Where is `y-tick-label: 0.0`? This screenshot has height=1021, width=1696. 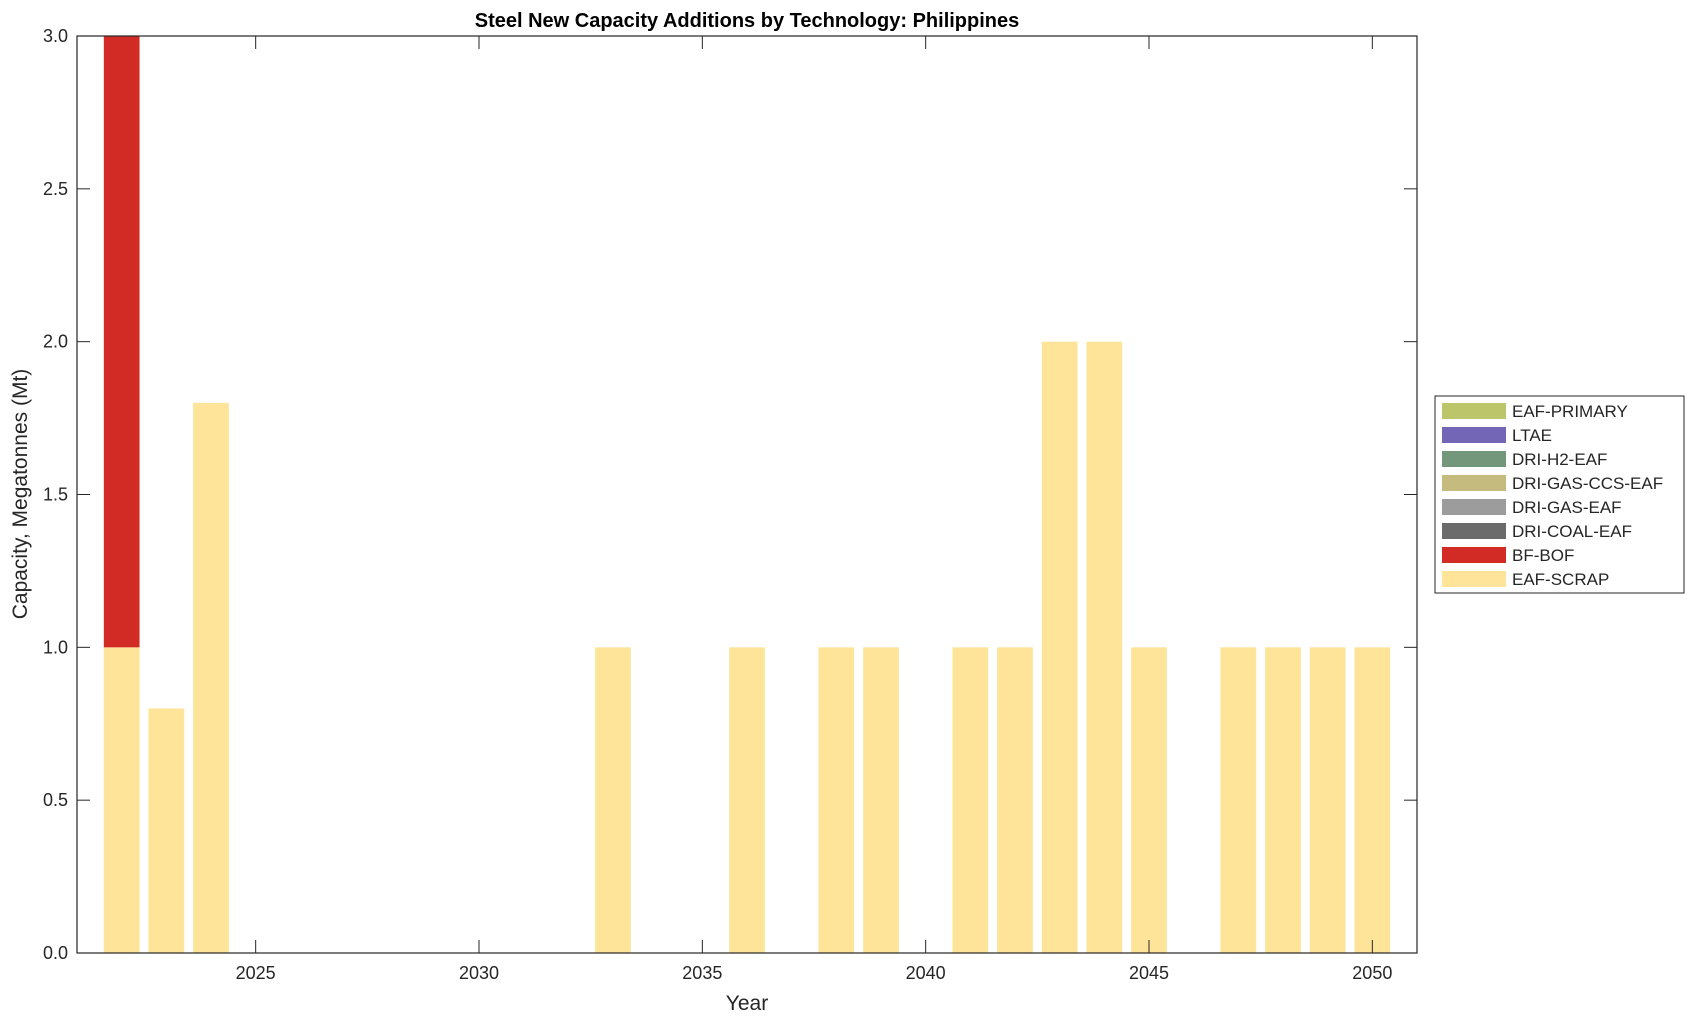 y-tick-label: 0.0 is located at coordinates (55, 953).